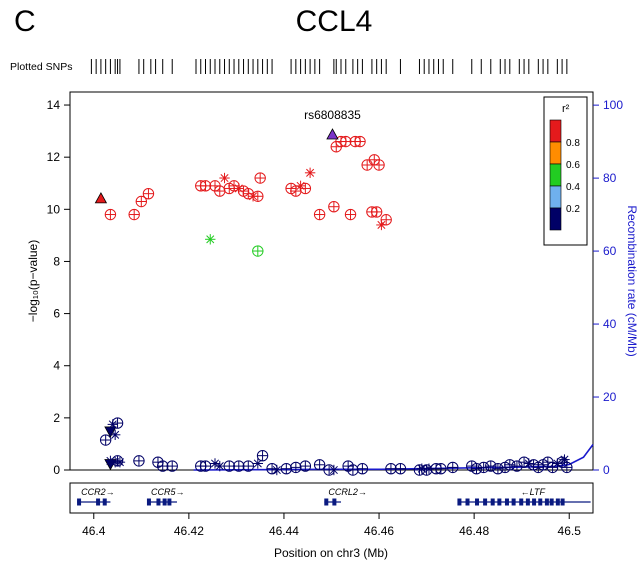 This screenshot has width=638, height=568. Describe the element at coordinates (610, 178) in the screenshot. I see `y-right-tick-label: 80` at that location.